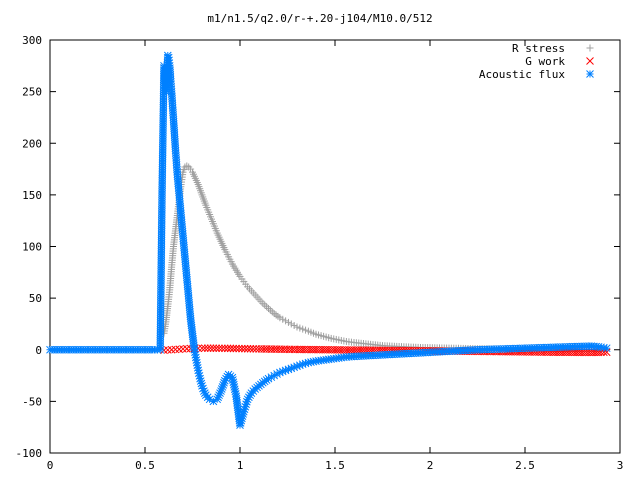 The height and width of the screenshot is (480, 640). I want to click on legend-label: G work, so click(545, 61).